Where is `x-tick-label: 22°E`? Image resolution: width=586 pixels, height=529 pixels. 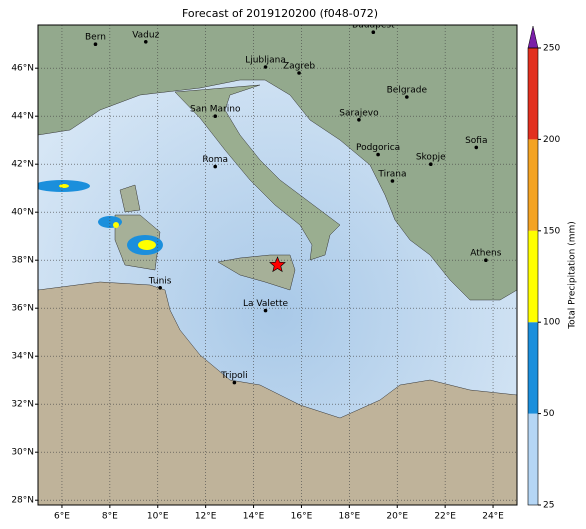
x-tick-label: 22°E is located at coordinates (445, 517).